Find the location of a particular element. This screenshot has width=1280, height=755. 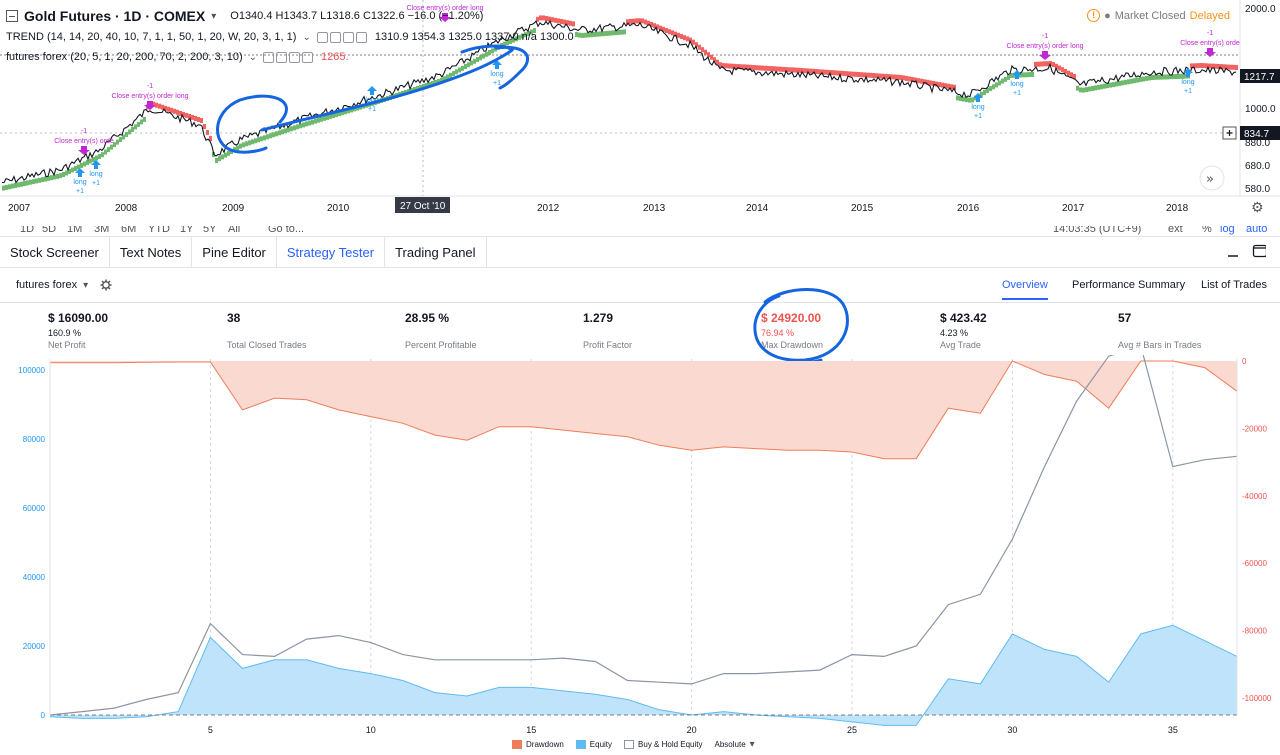

range-1d: 1D is located at coordinates (27, 230).